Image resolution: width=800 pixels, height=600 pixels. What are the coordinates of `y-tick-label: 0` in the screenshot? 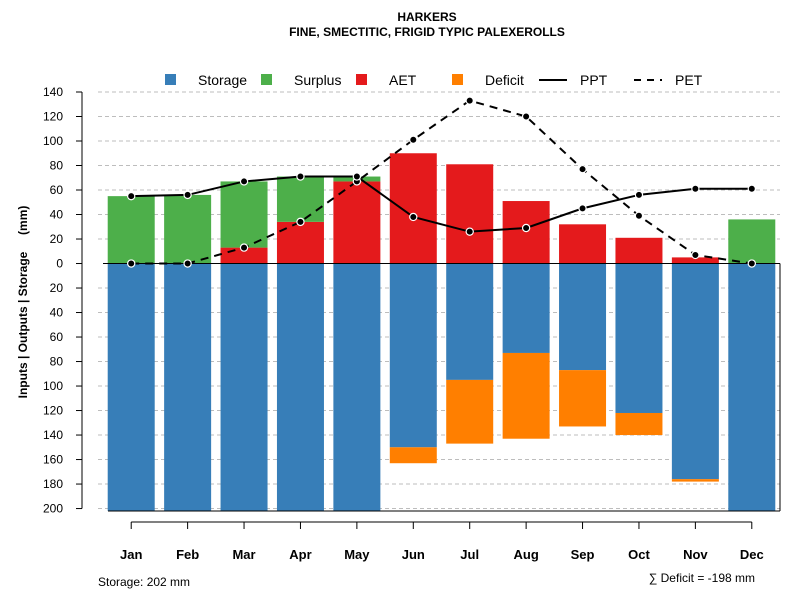 It's located at (59, 264).